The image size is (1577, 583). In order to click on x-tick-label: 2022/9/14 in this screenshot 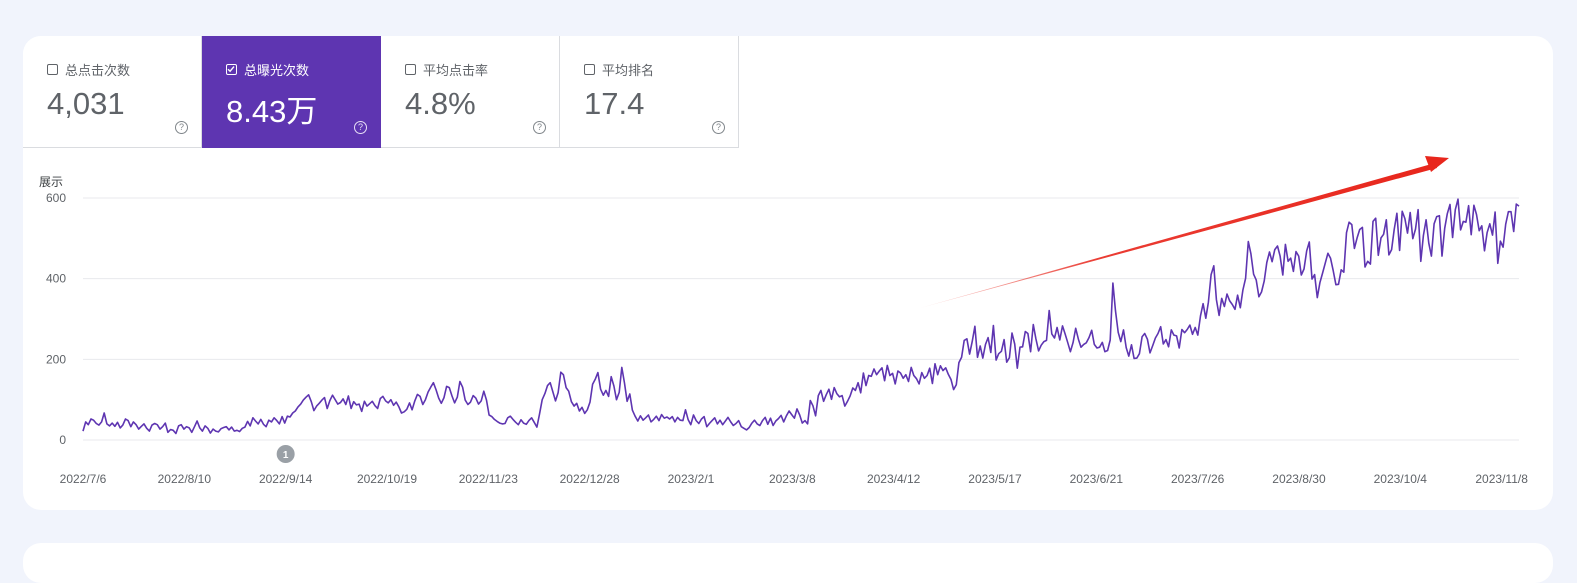, I will do `click(286, 479)`.